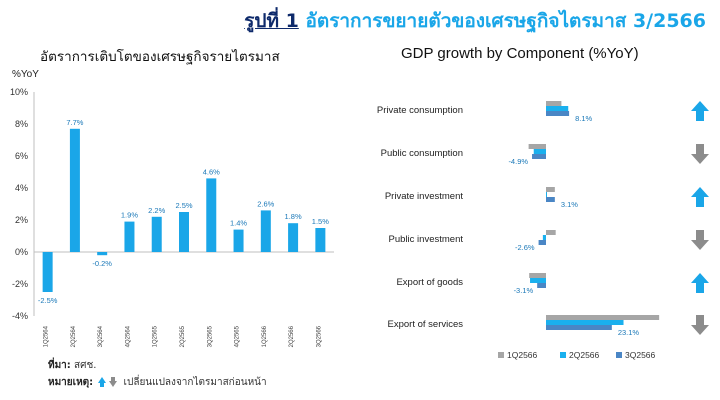 Image resolution: width=720 pixels, height=400 pixels. What do you see at coordinates (21, 124) in the screenshot?
I see `y-tick-label: 8%` at bounding box center [21, 124].